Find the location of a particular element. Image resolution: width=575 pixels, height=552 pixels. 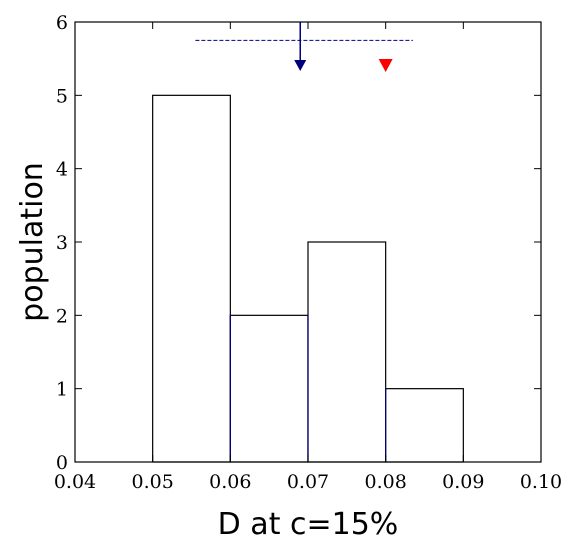

reference-triangle-icon is located at coordinates (385, 65).